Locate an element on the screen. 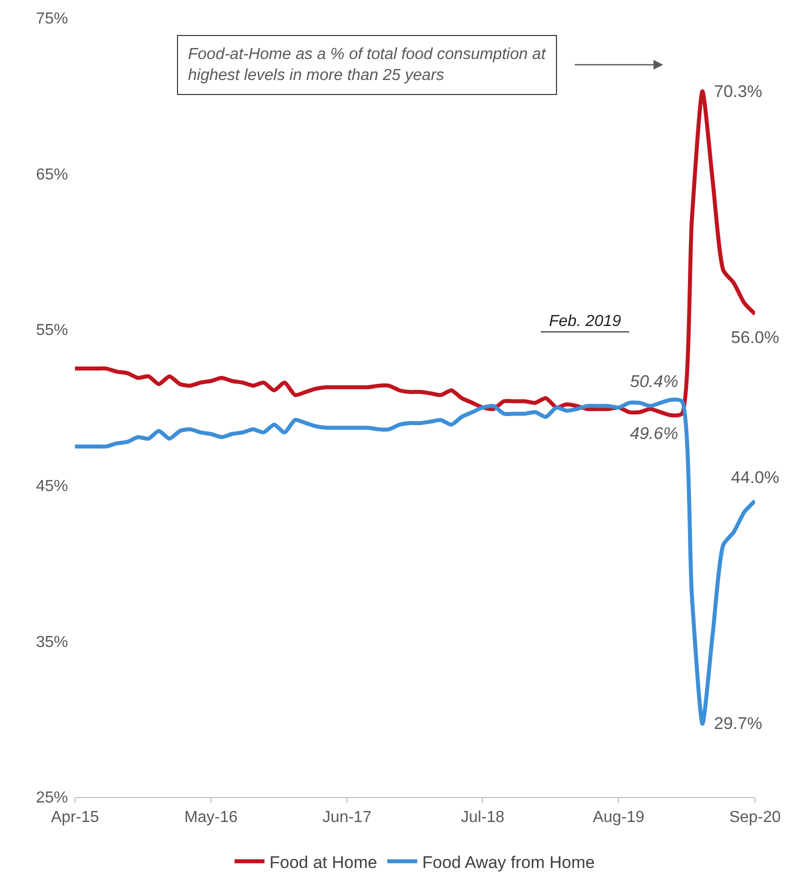 The image size is (804, 892). x-tick-label: Jul-18 is located at coordinates (482, 817).